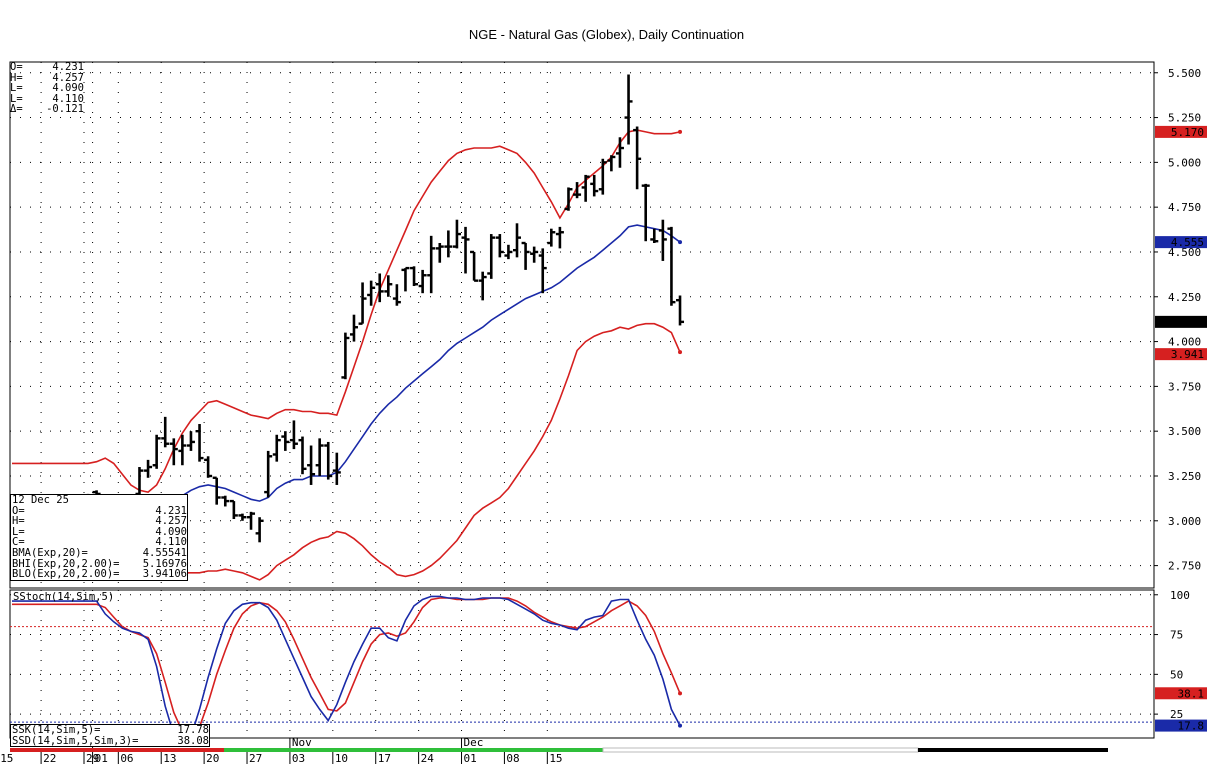 The image size is (1213, 772). I want to click on ssd-line-end-dot, so click(680, 693).